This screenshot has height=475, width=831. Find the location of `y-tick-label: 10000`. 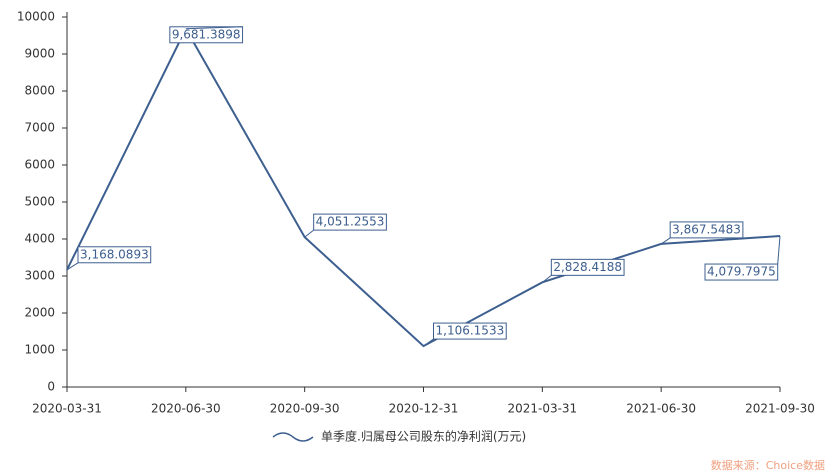

y-tick-label: 10000 is located at coordinates (36, 17).